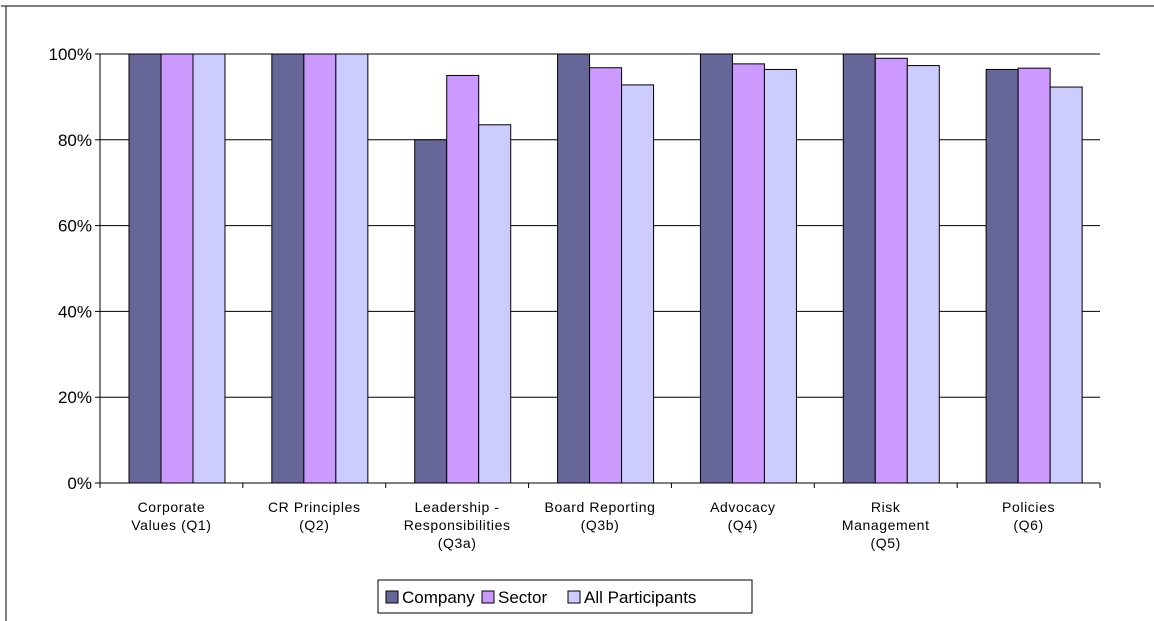  Describe the element at coordinates (640, 597) in the screenshot. I see `legend-label: All Participants` at that location.